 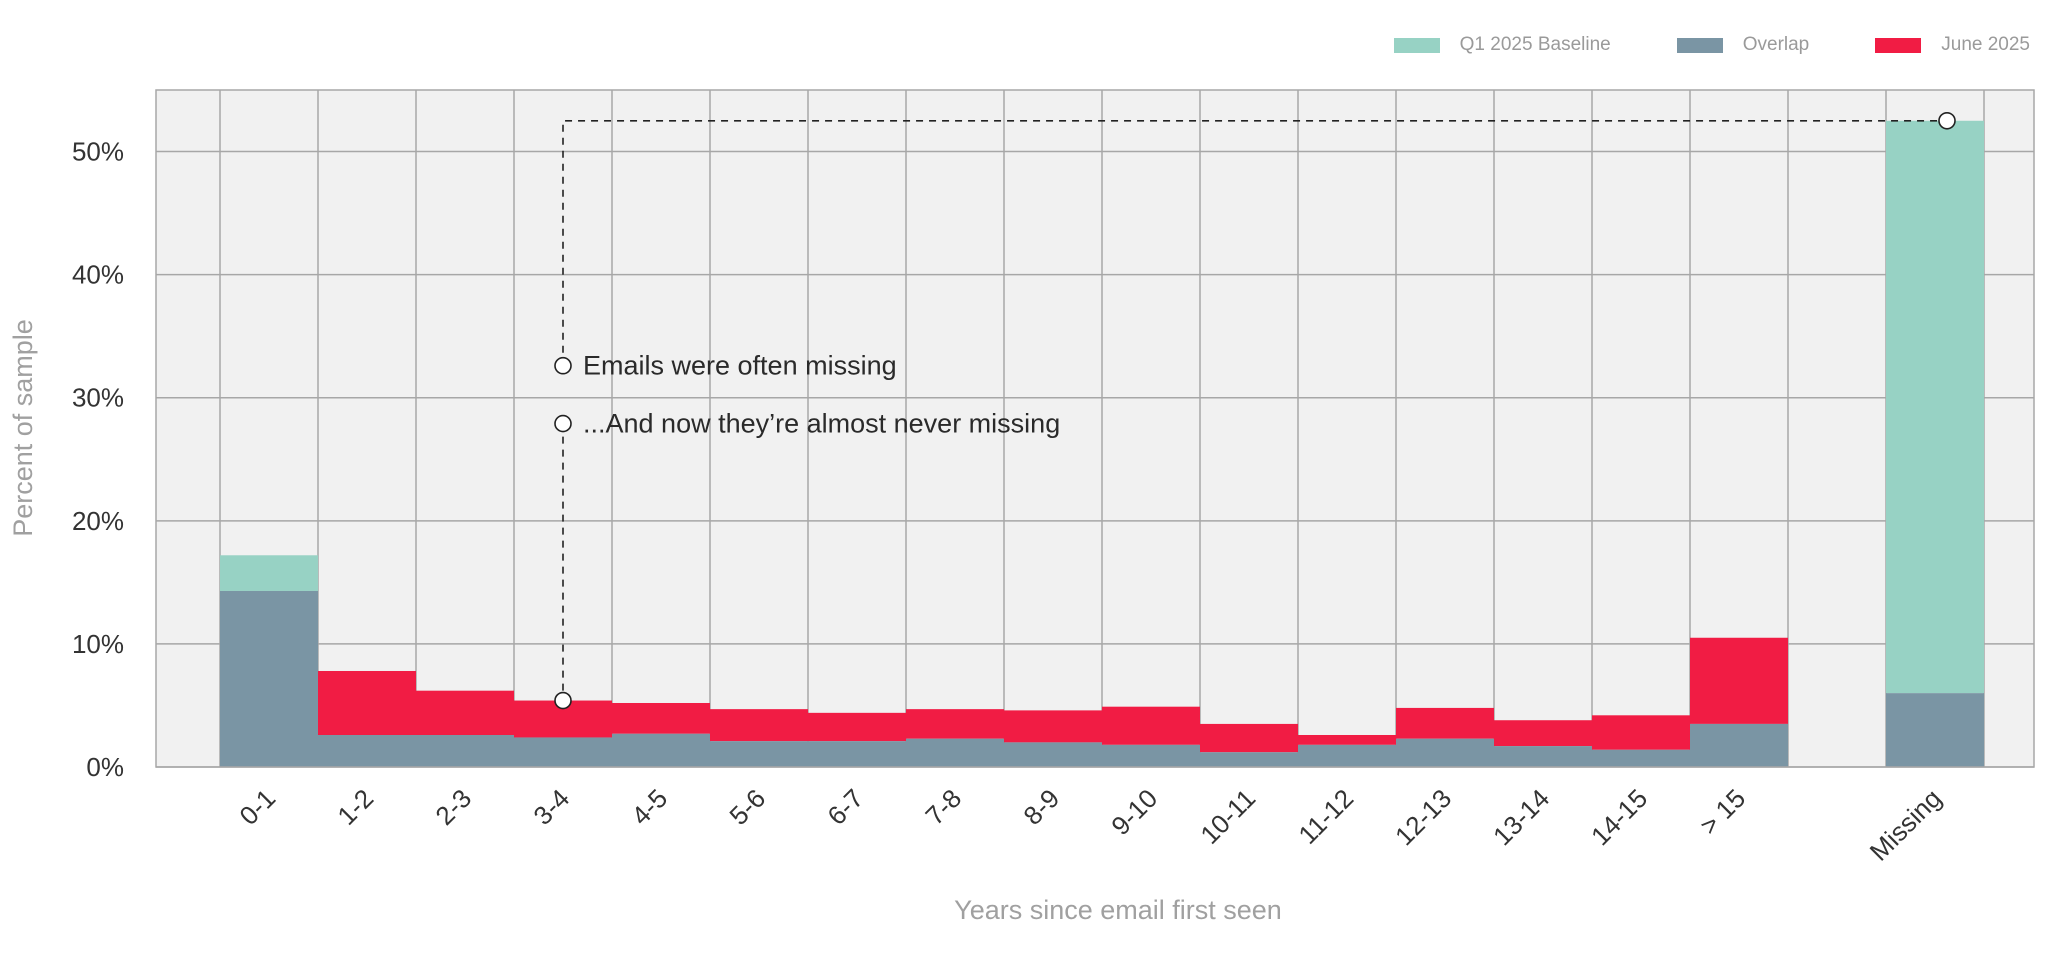 What do you see at coordinates (740, 366) in the screenshot?
I see `annotation-often-missing: Emails were often missing` at bounding box center [740, 366].